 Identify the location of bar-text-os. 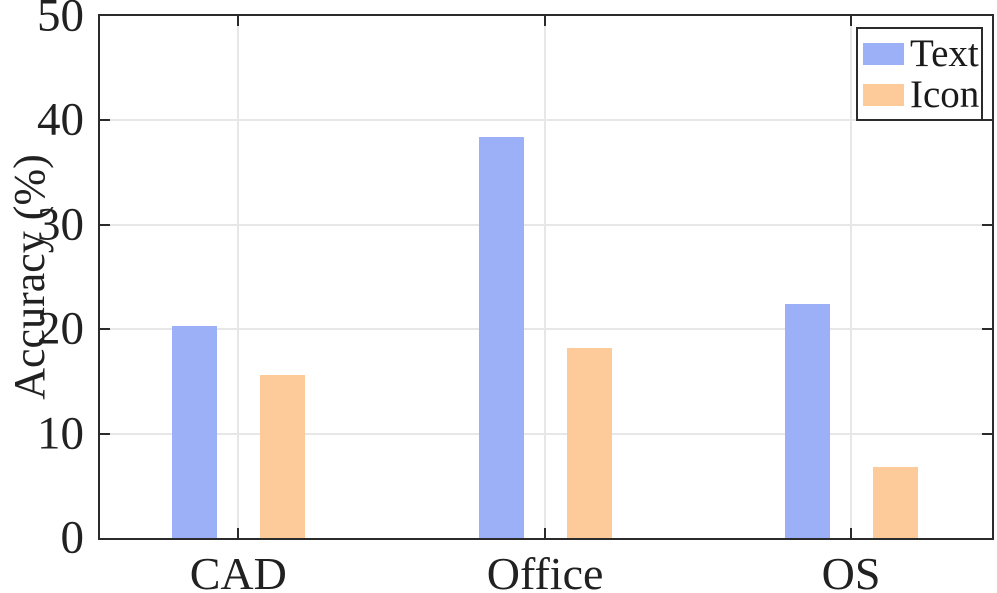
(807, 421).